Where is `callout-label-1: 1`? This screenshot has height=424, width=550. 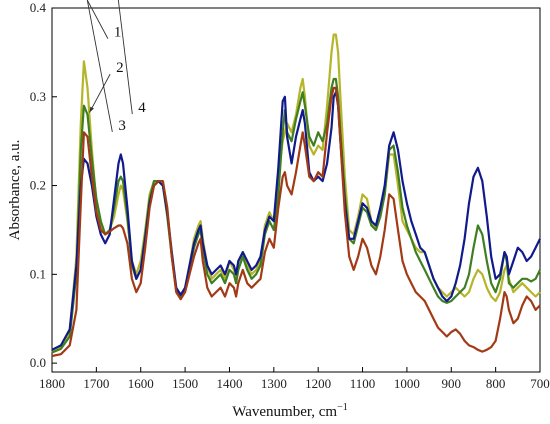
callout-label-1: 1 is located at coordinates (118, 33).